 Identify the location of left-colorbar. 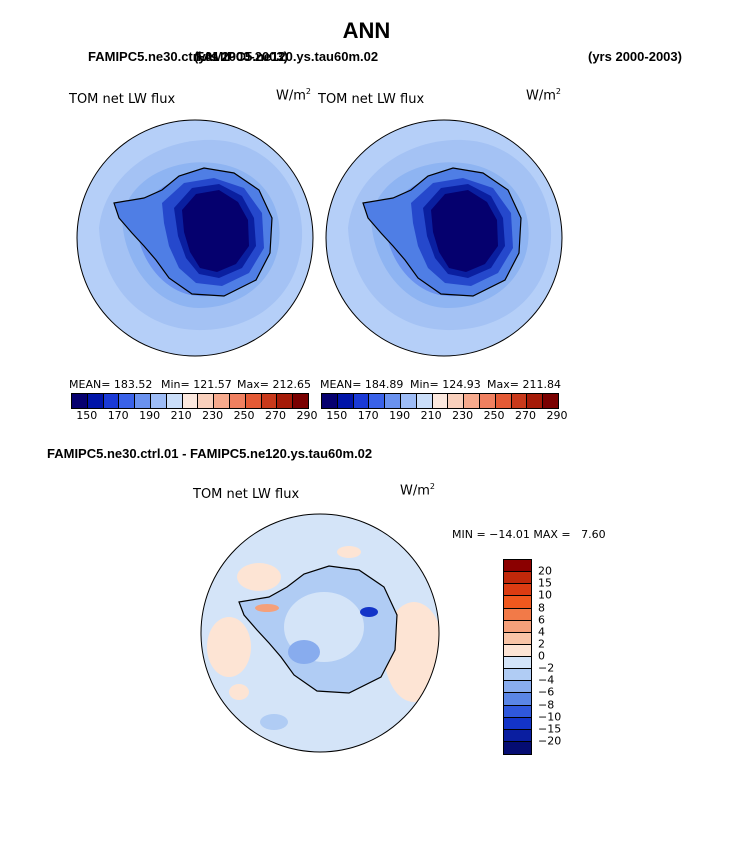
(190, 401).